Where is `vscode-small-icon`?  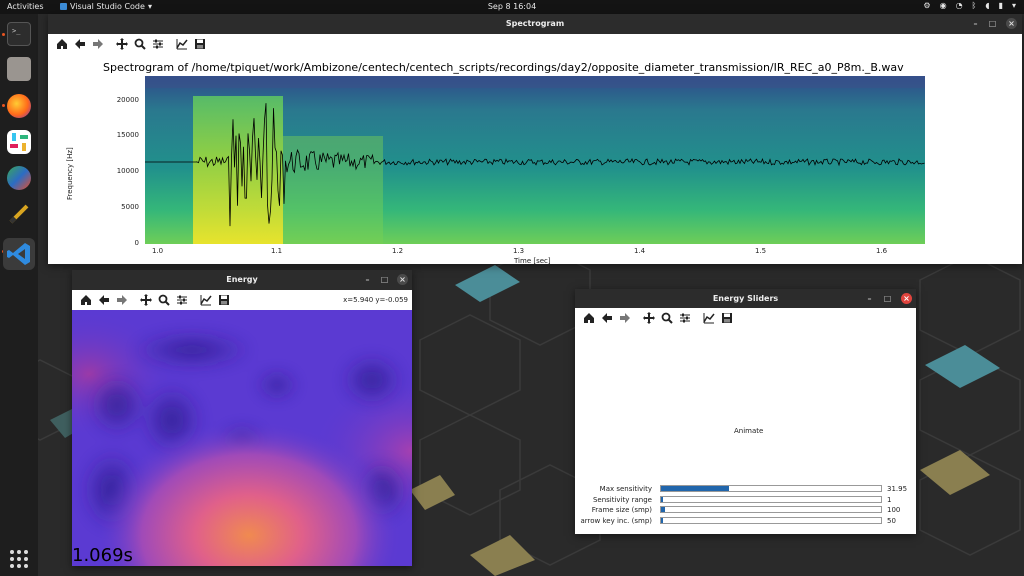 vscode-small-icon is located at coordinates (63, 6).